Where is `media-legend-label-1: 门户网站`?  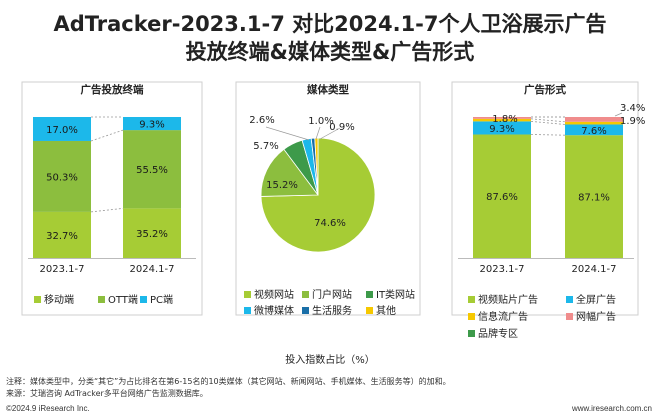 media-legend-label-1: 门户网站 is located at coordinates (332, 294).